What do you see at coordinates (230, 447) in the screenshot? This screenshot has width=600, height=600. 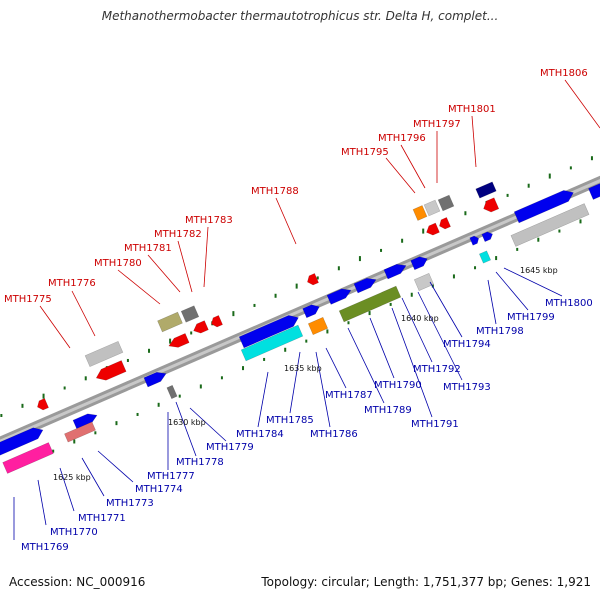 I see `gene-label-mth1779: MTH1779` at bounding box center [230, 447].